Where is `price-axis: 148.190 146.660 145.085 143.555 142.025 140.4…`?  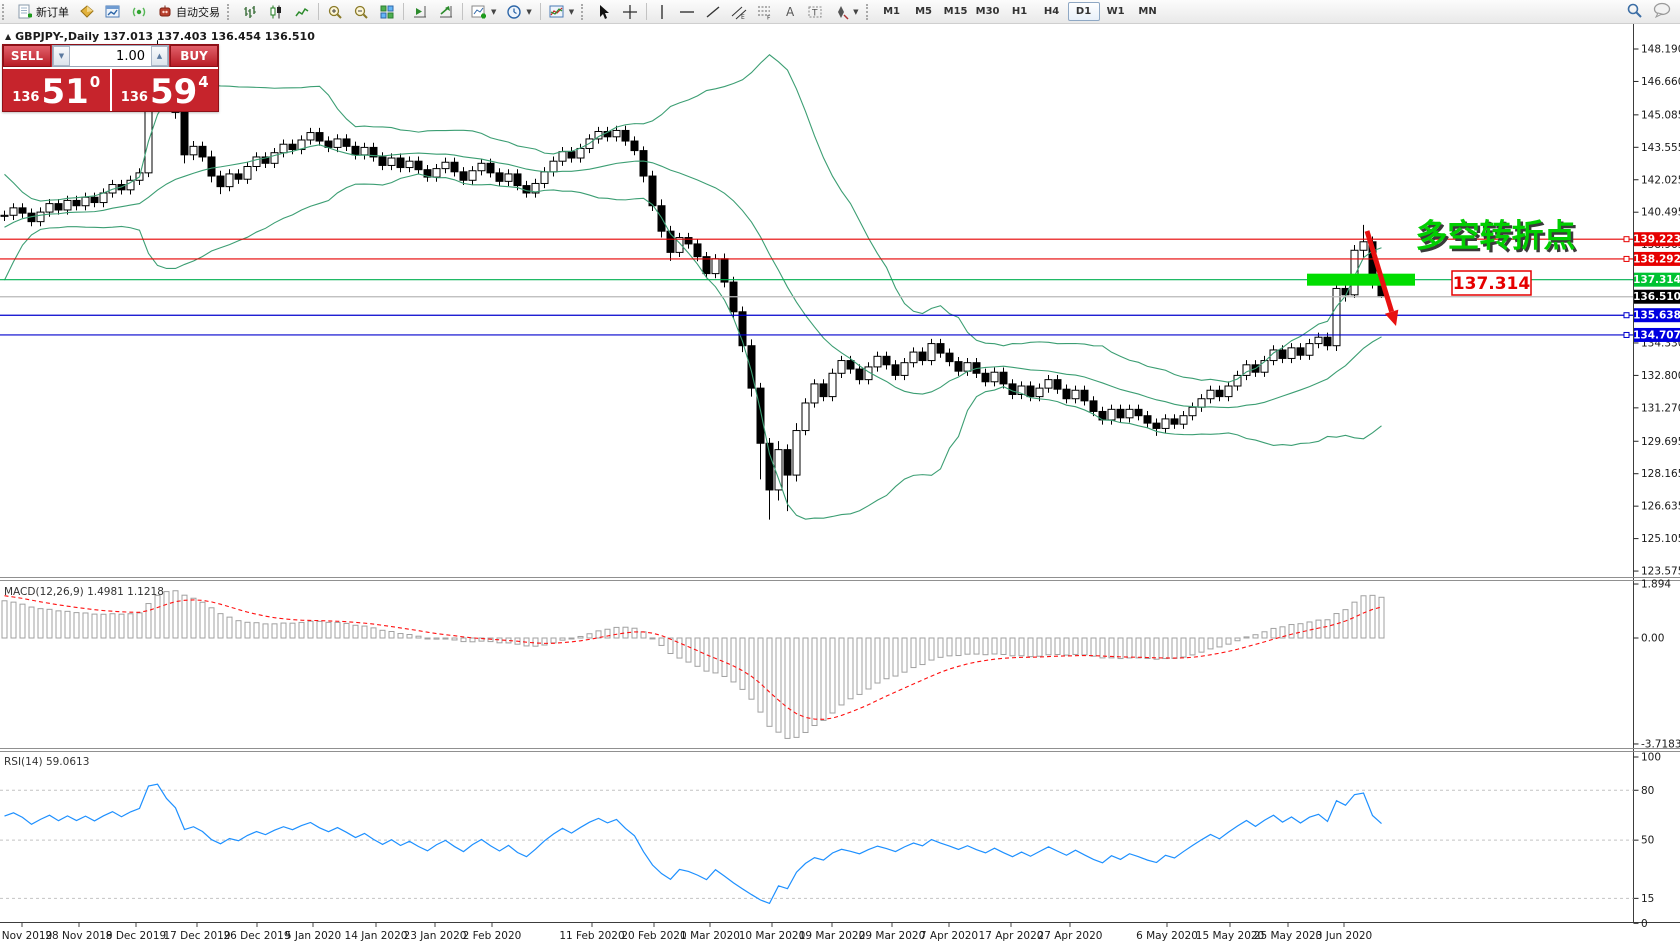
price-axis: 148.190 146.660 145.085 143.555 142.025 140.4… is located at coordinates (1656, 311).